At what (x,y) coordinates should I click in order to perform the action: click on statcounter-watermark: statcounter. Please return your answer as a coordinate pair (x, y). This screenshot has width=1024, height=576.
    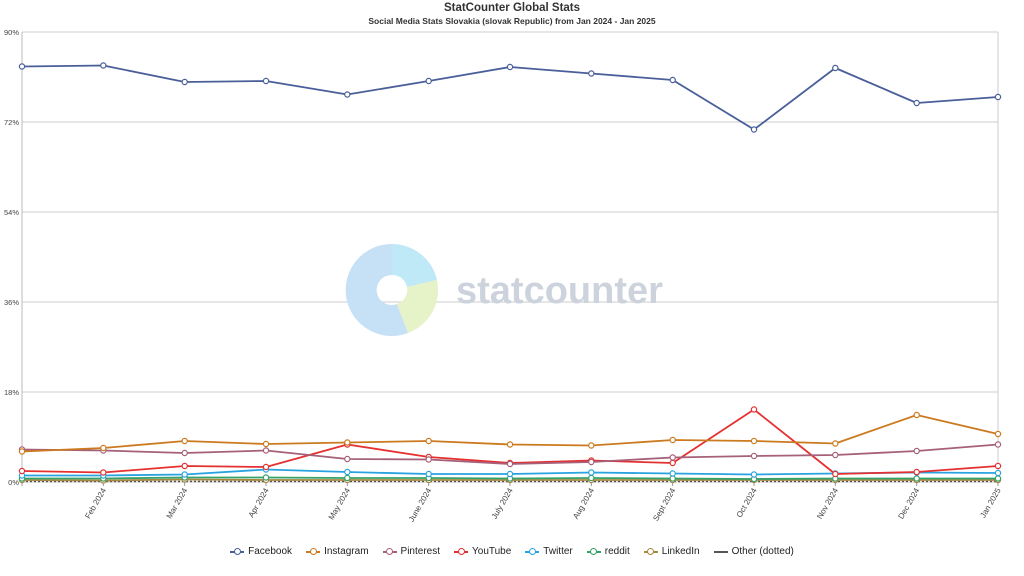
    Looking at the image, I should click on (504, 289).